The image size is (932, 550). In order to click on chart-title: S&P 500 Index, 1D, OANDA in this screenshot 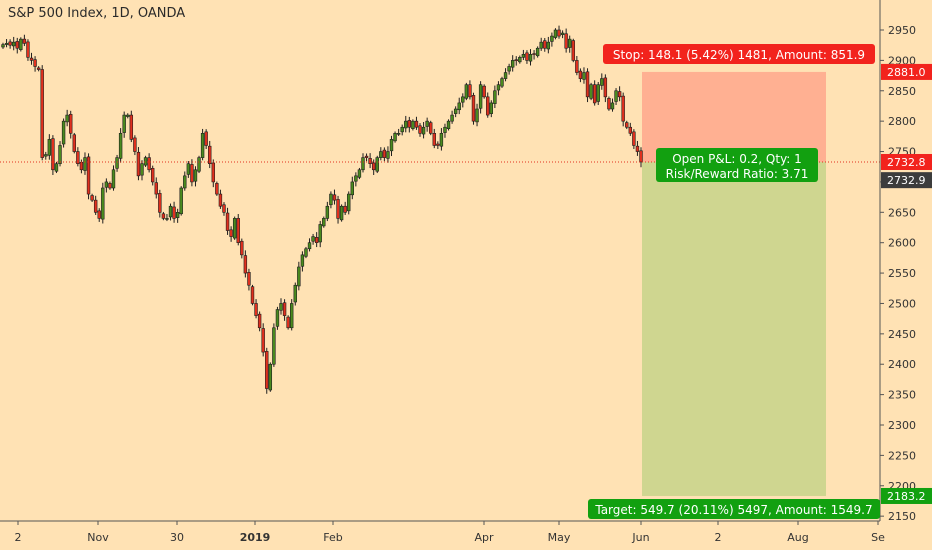, I will do `click(97, 13)`.